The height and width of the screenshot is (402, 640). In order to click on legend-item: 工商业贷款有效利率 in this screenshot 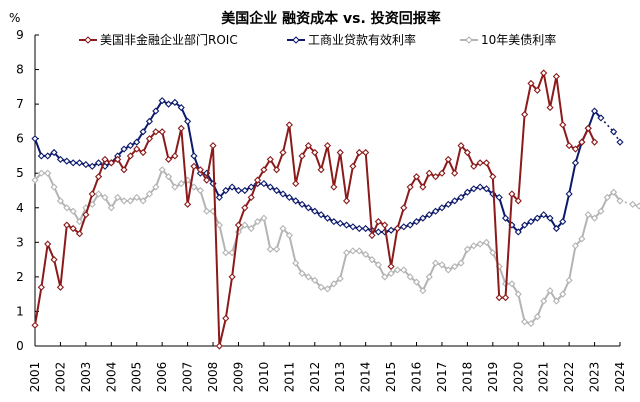, I will do `click(351, 39)`.